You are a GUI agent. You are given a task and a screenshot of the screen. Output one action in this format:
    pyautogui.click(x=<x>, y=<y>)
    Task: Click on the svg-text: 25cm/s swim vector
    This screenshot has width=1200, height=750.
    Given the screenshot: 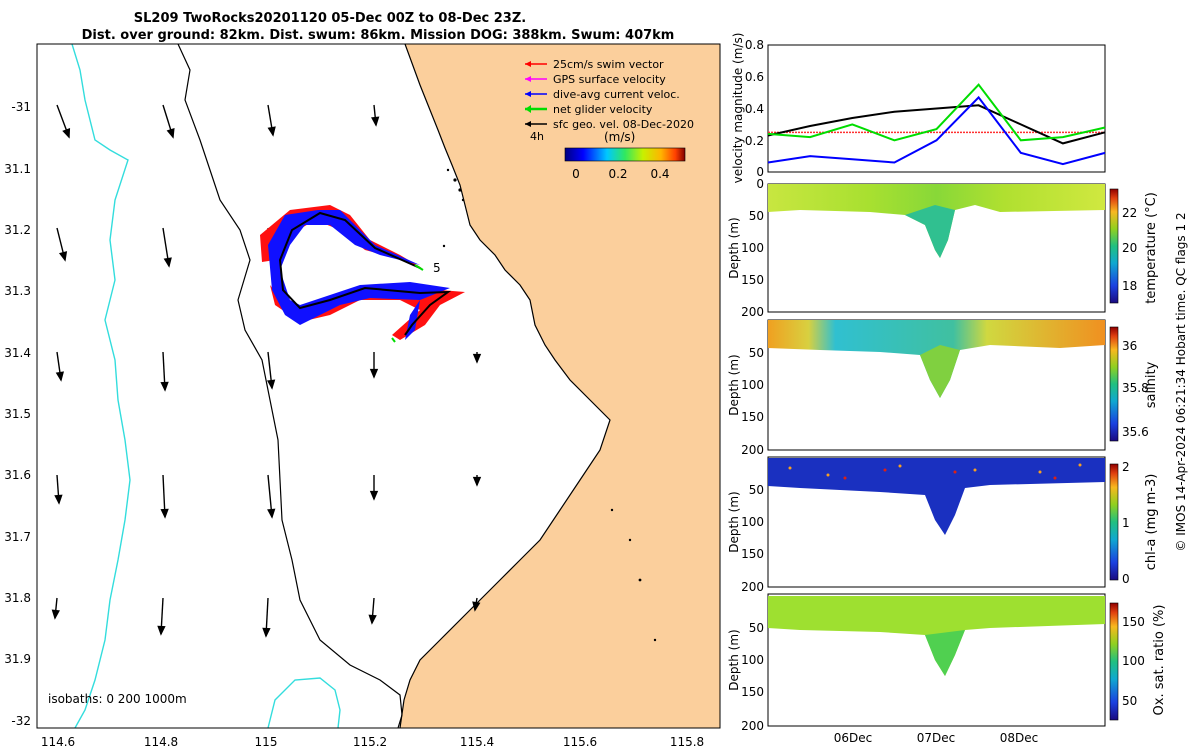 What is the action you would take?
    pyautogui.click(x=608, y=64)
    